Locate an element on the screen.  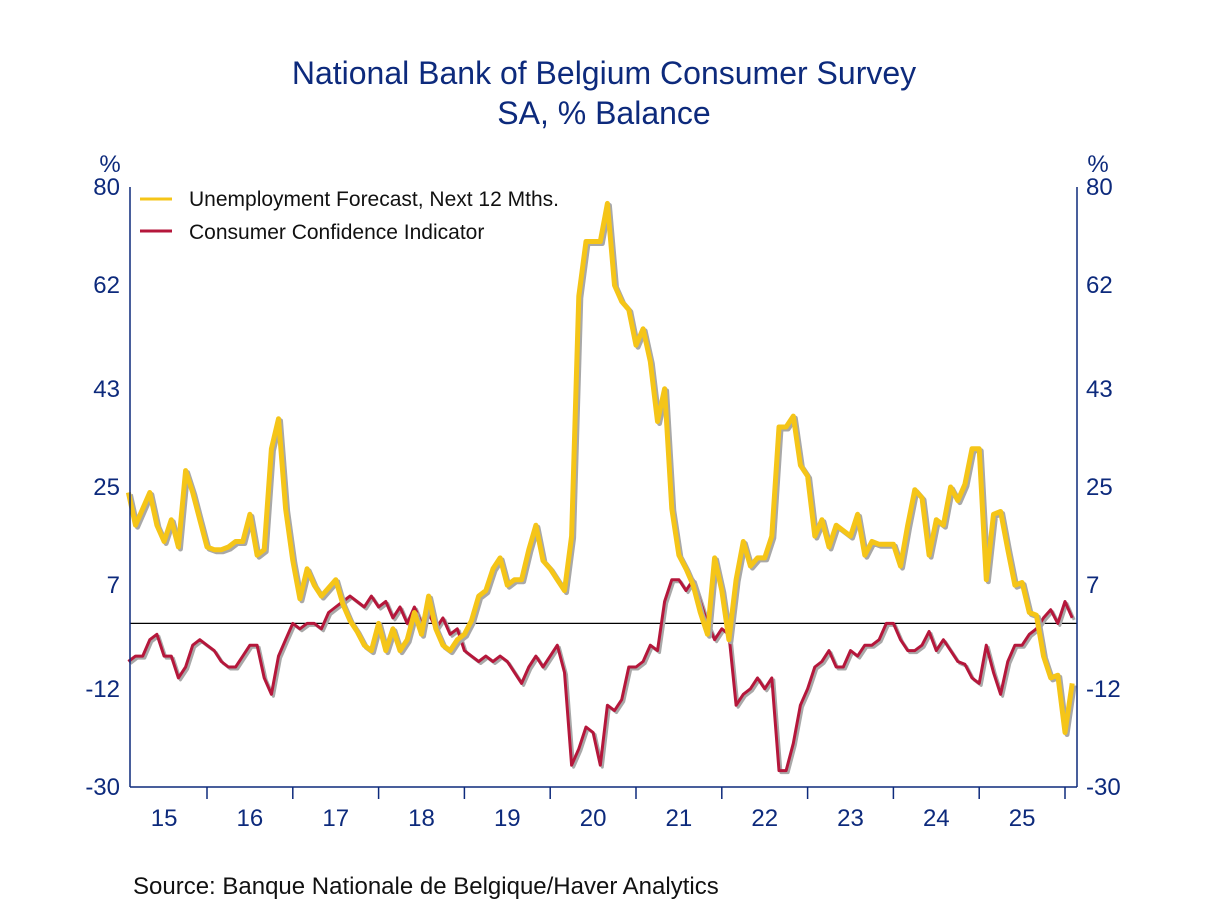
y-tick-label-right: 7 is located at coordinates (1092, 585).